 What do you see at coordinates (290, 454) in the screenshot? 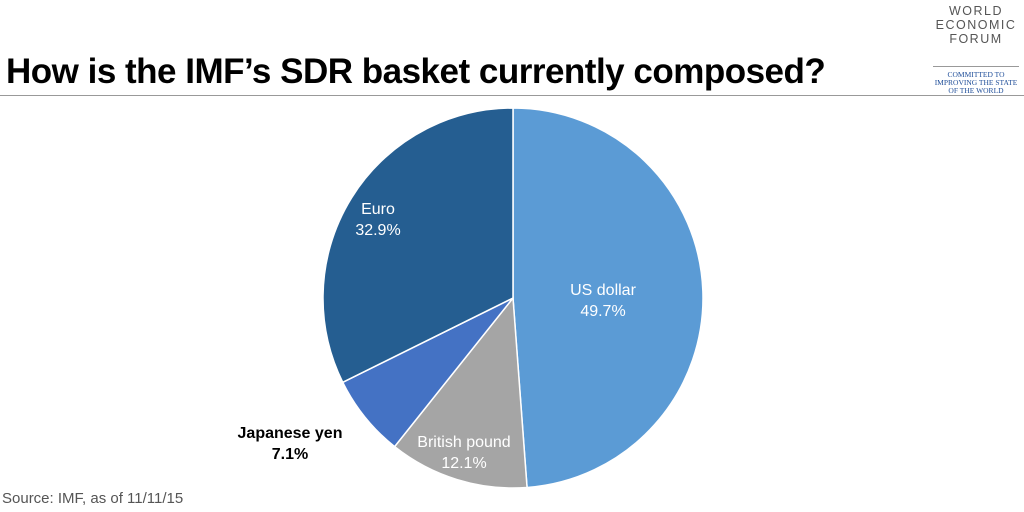
I see `slice-value-label: 7.1%` at bounding box center [290, 454].